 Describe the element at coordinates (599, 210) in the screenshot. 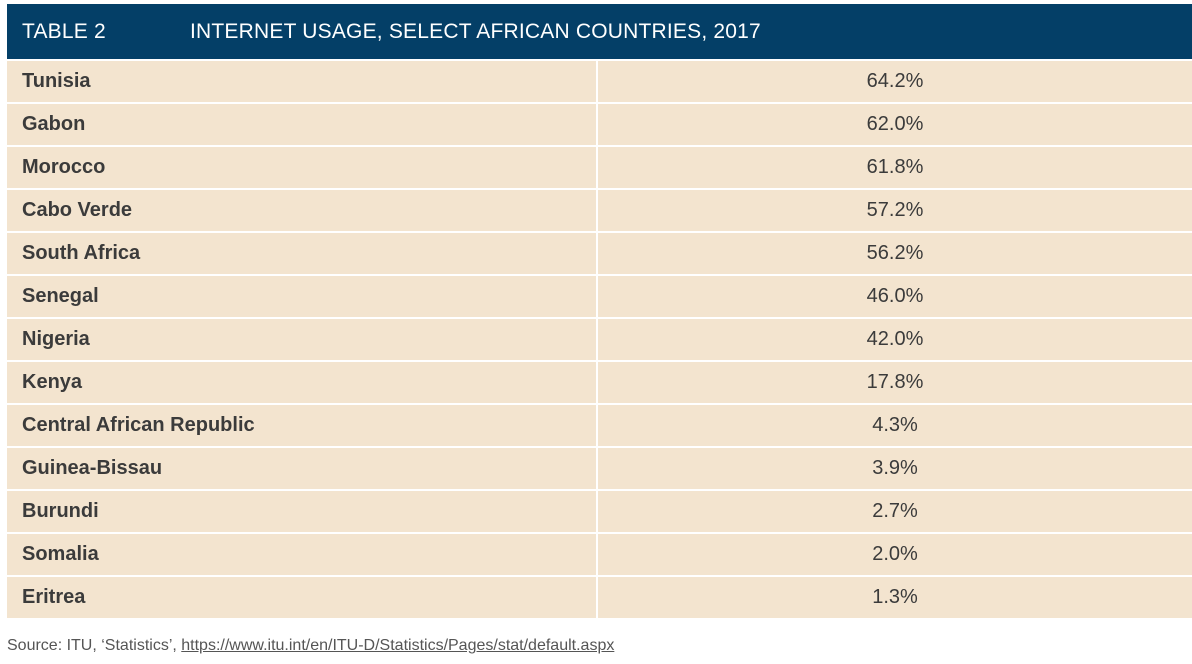

I see `table-row: Cabo Verde 57.2%` at that location.